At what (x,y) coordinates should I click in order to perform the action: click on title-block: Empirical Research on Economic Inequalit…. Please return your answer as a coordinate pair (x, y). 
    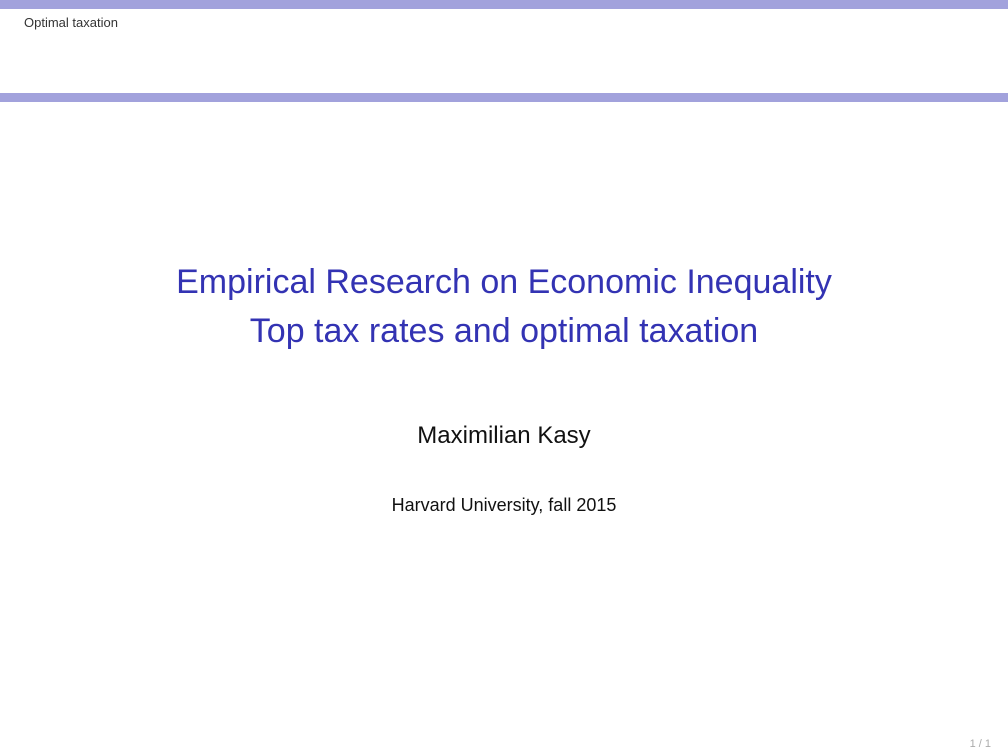
    Looking at the image, I should click on (504, 307).